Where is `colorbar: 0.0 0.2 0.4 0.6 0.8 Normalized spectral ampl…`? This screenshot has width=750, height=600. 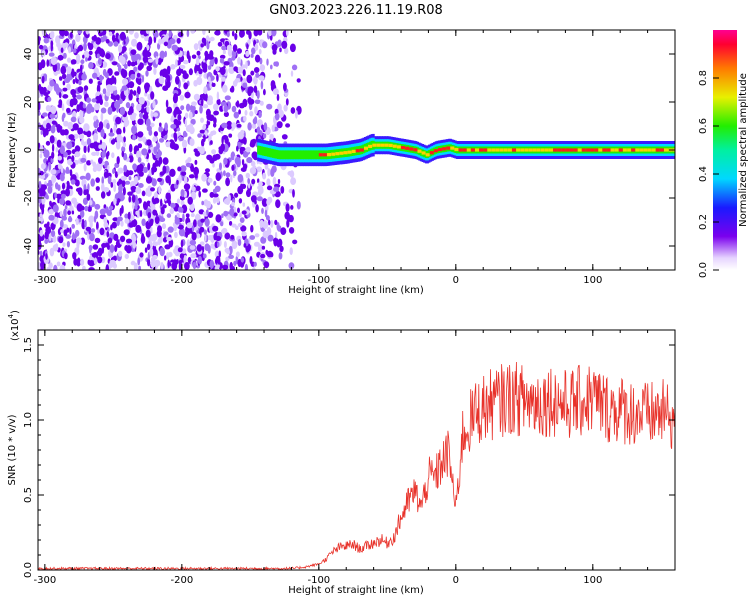
colorbar: 0.0 0.2 0.4 0.6 0.8 Normalized spectral ampl… is located at coordinates (723, 154).